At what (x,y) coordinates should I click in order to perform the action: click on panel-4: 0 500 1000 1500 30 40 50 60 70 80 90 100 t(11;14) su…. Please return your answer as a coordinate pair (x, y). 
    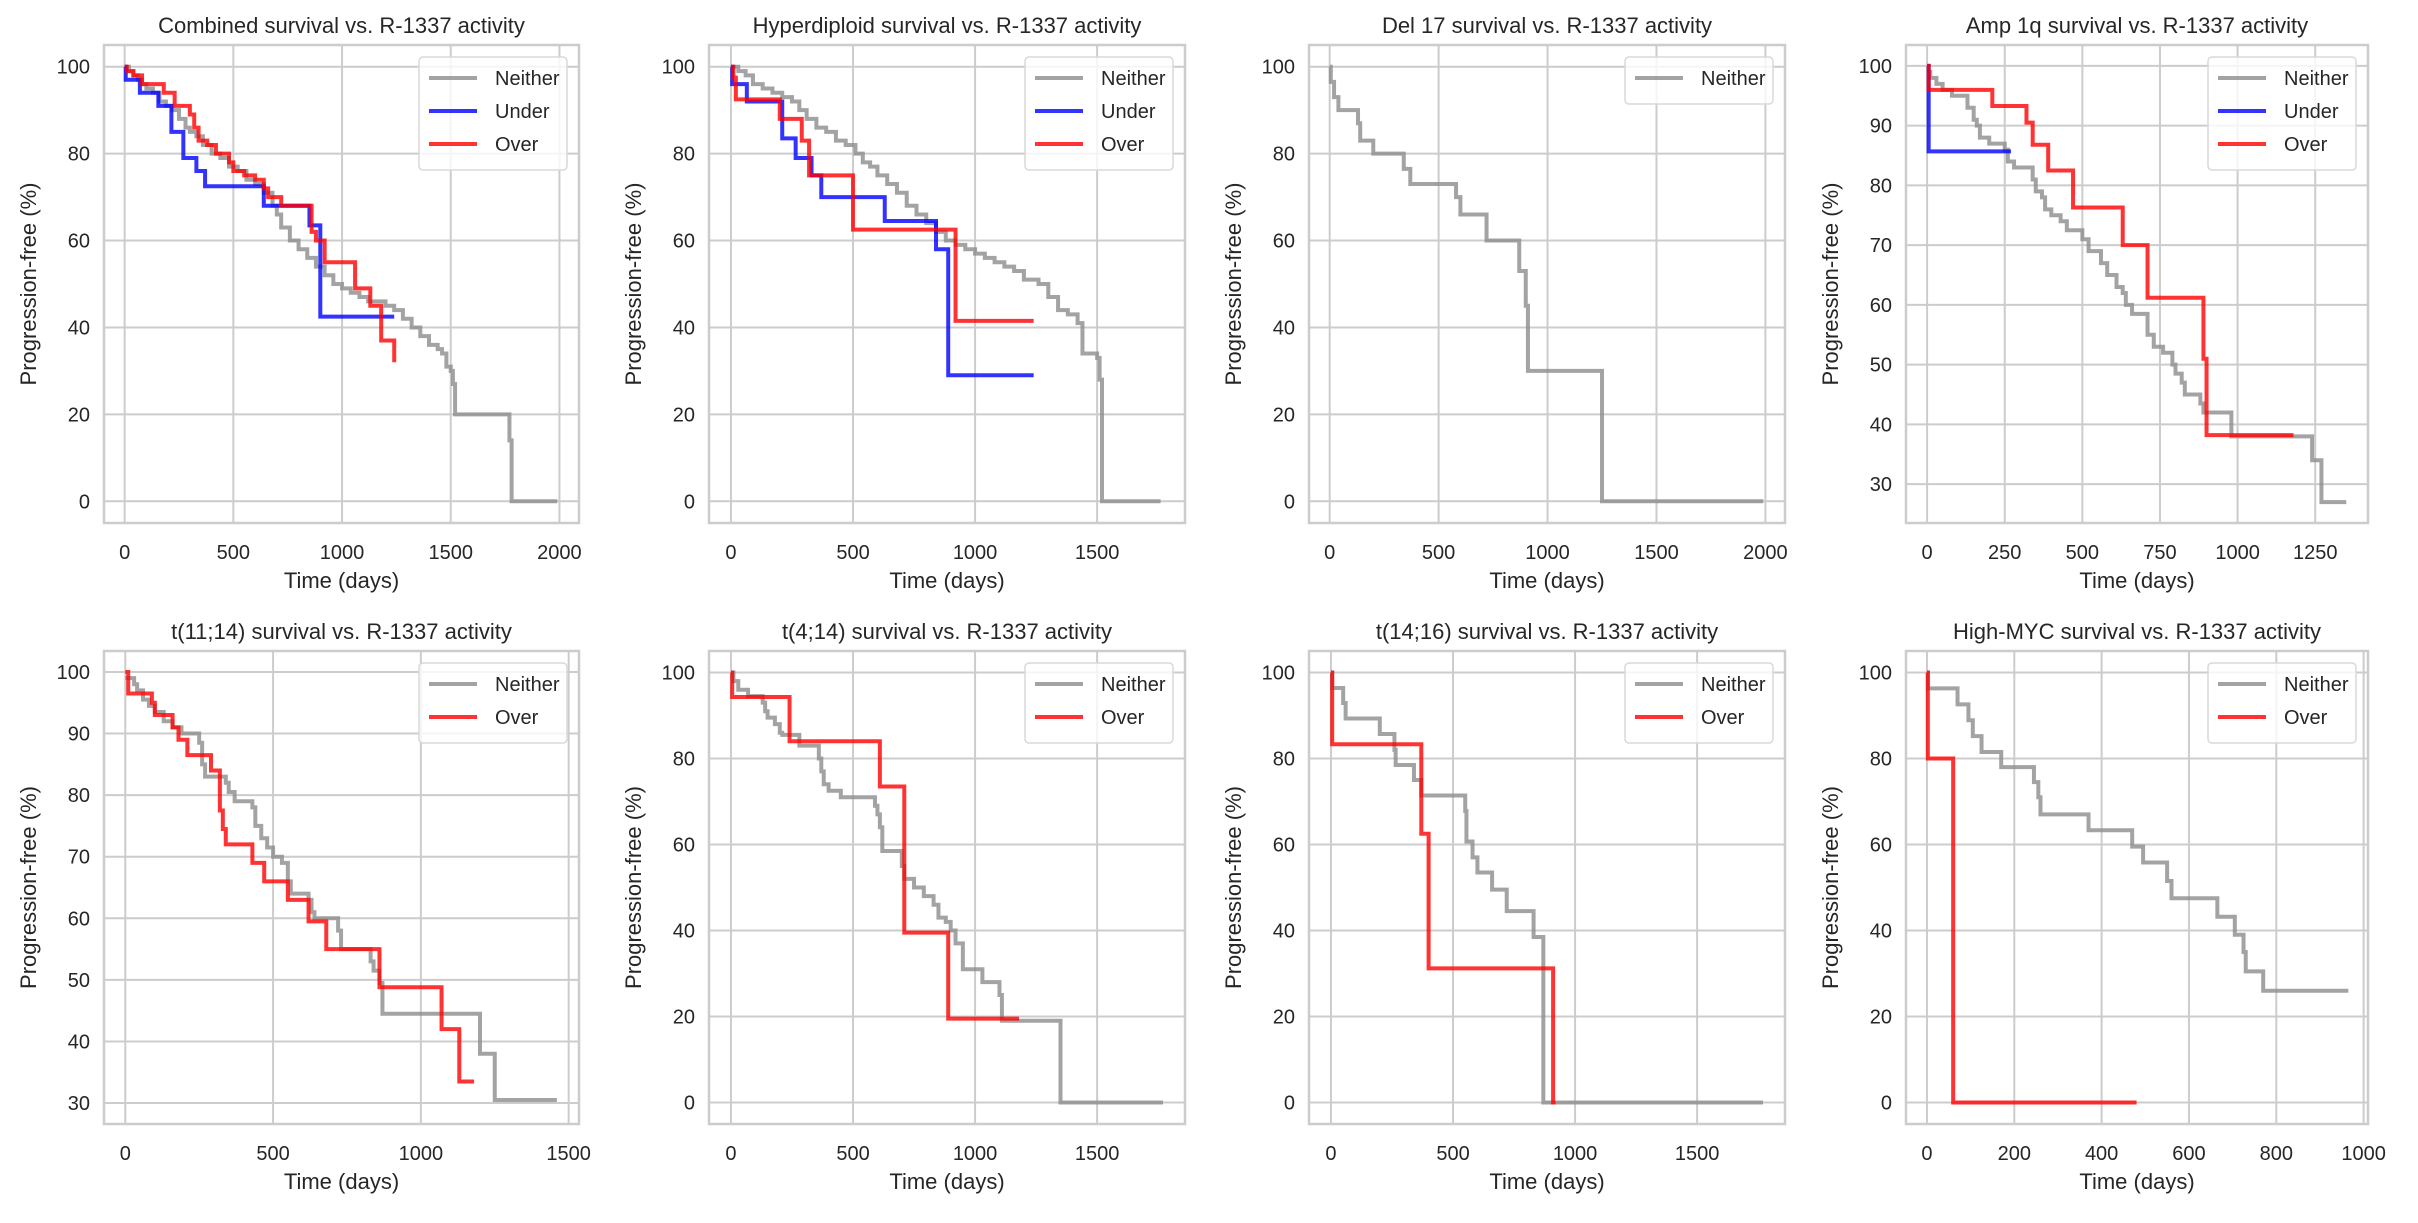
    Looking at the image, I should click on (303, 906).